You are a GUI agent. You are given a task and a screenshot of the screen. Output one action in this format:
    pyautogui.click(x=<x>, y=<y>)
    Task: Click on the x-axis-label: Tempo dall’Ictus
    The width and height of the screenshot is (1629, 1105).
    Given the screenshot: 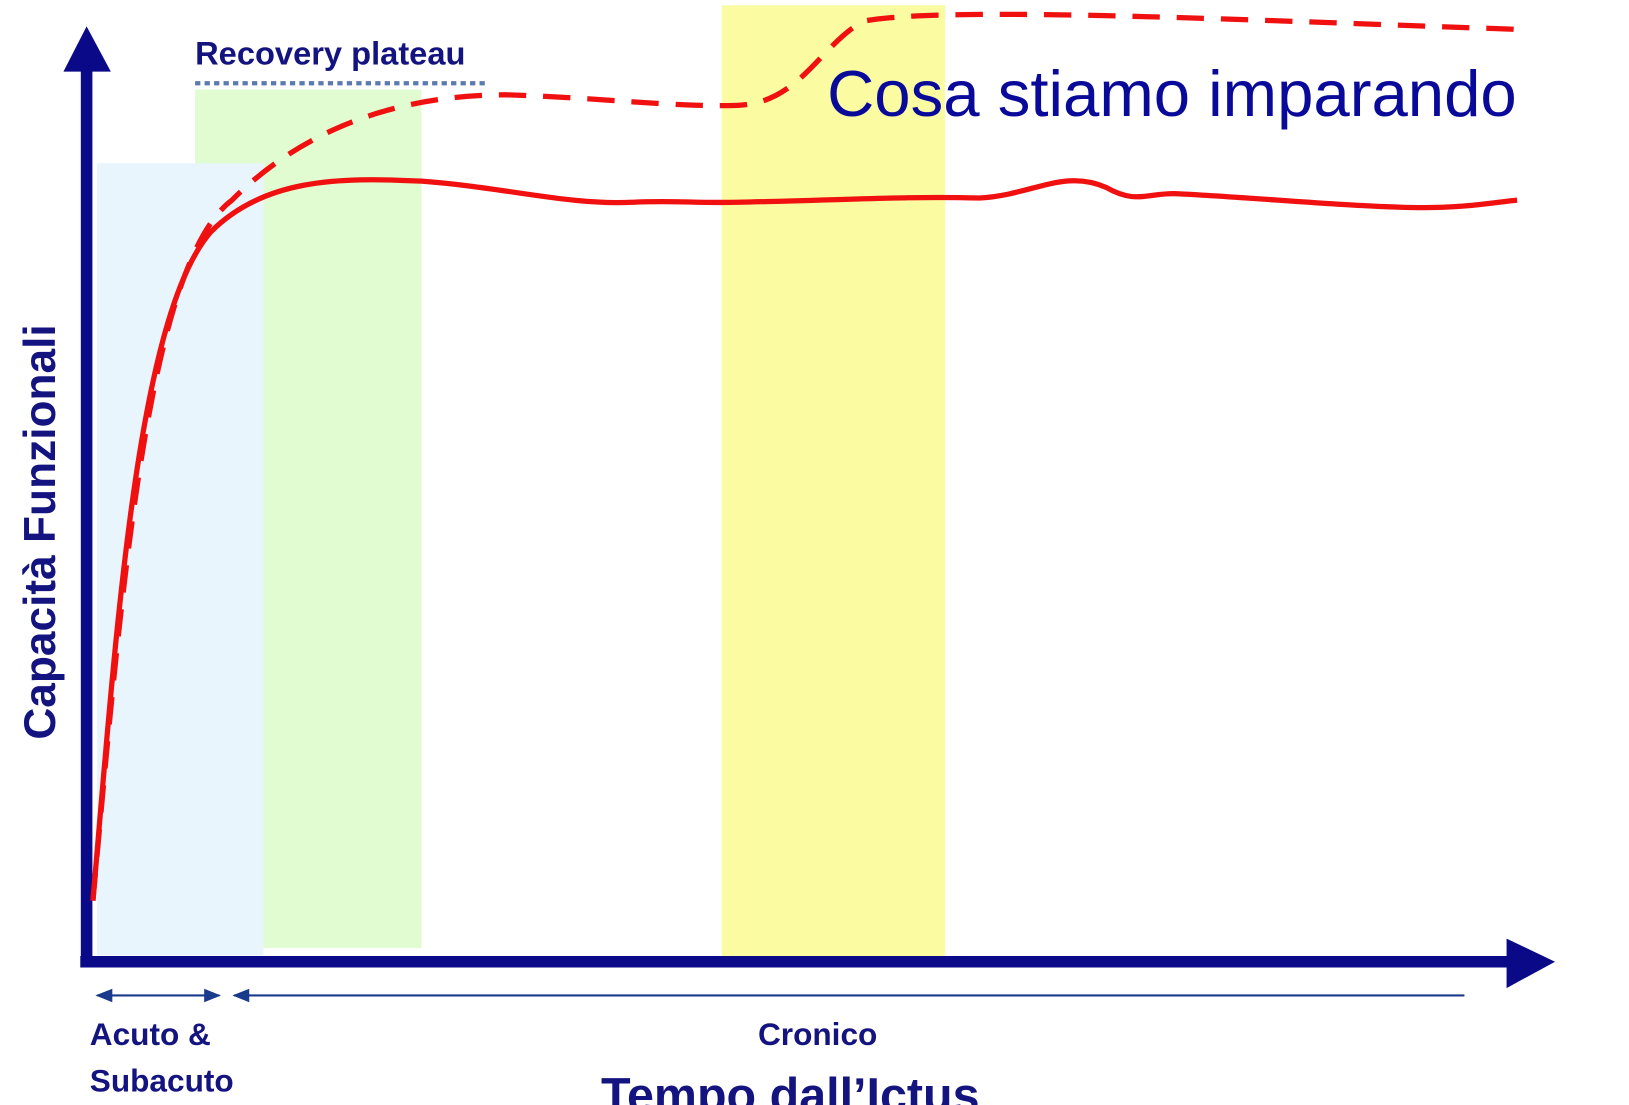 What is the action you would take?
    pyautogui.click(x=790, y=1086)
    